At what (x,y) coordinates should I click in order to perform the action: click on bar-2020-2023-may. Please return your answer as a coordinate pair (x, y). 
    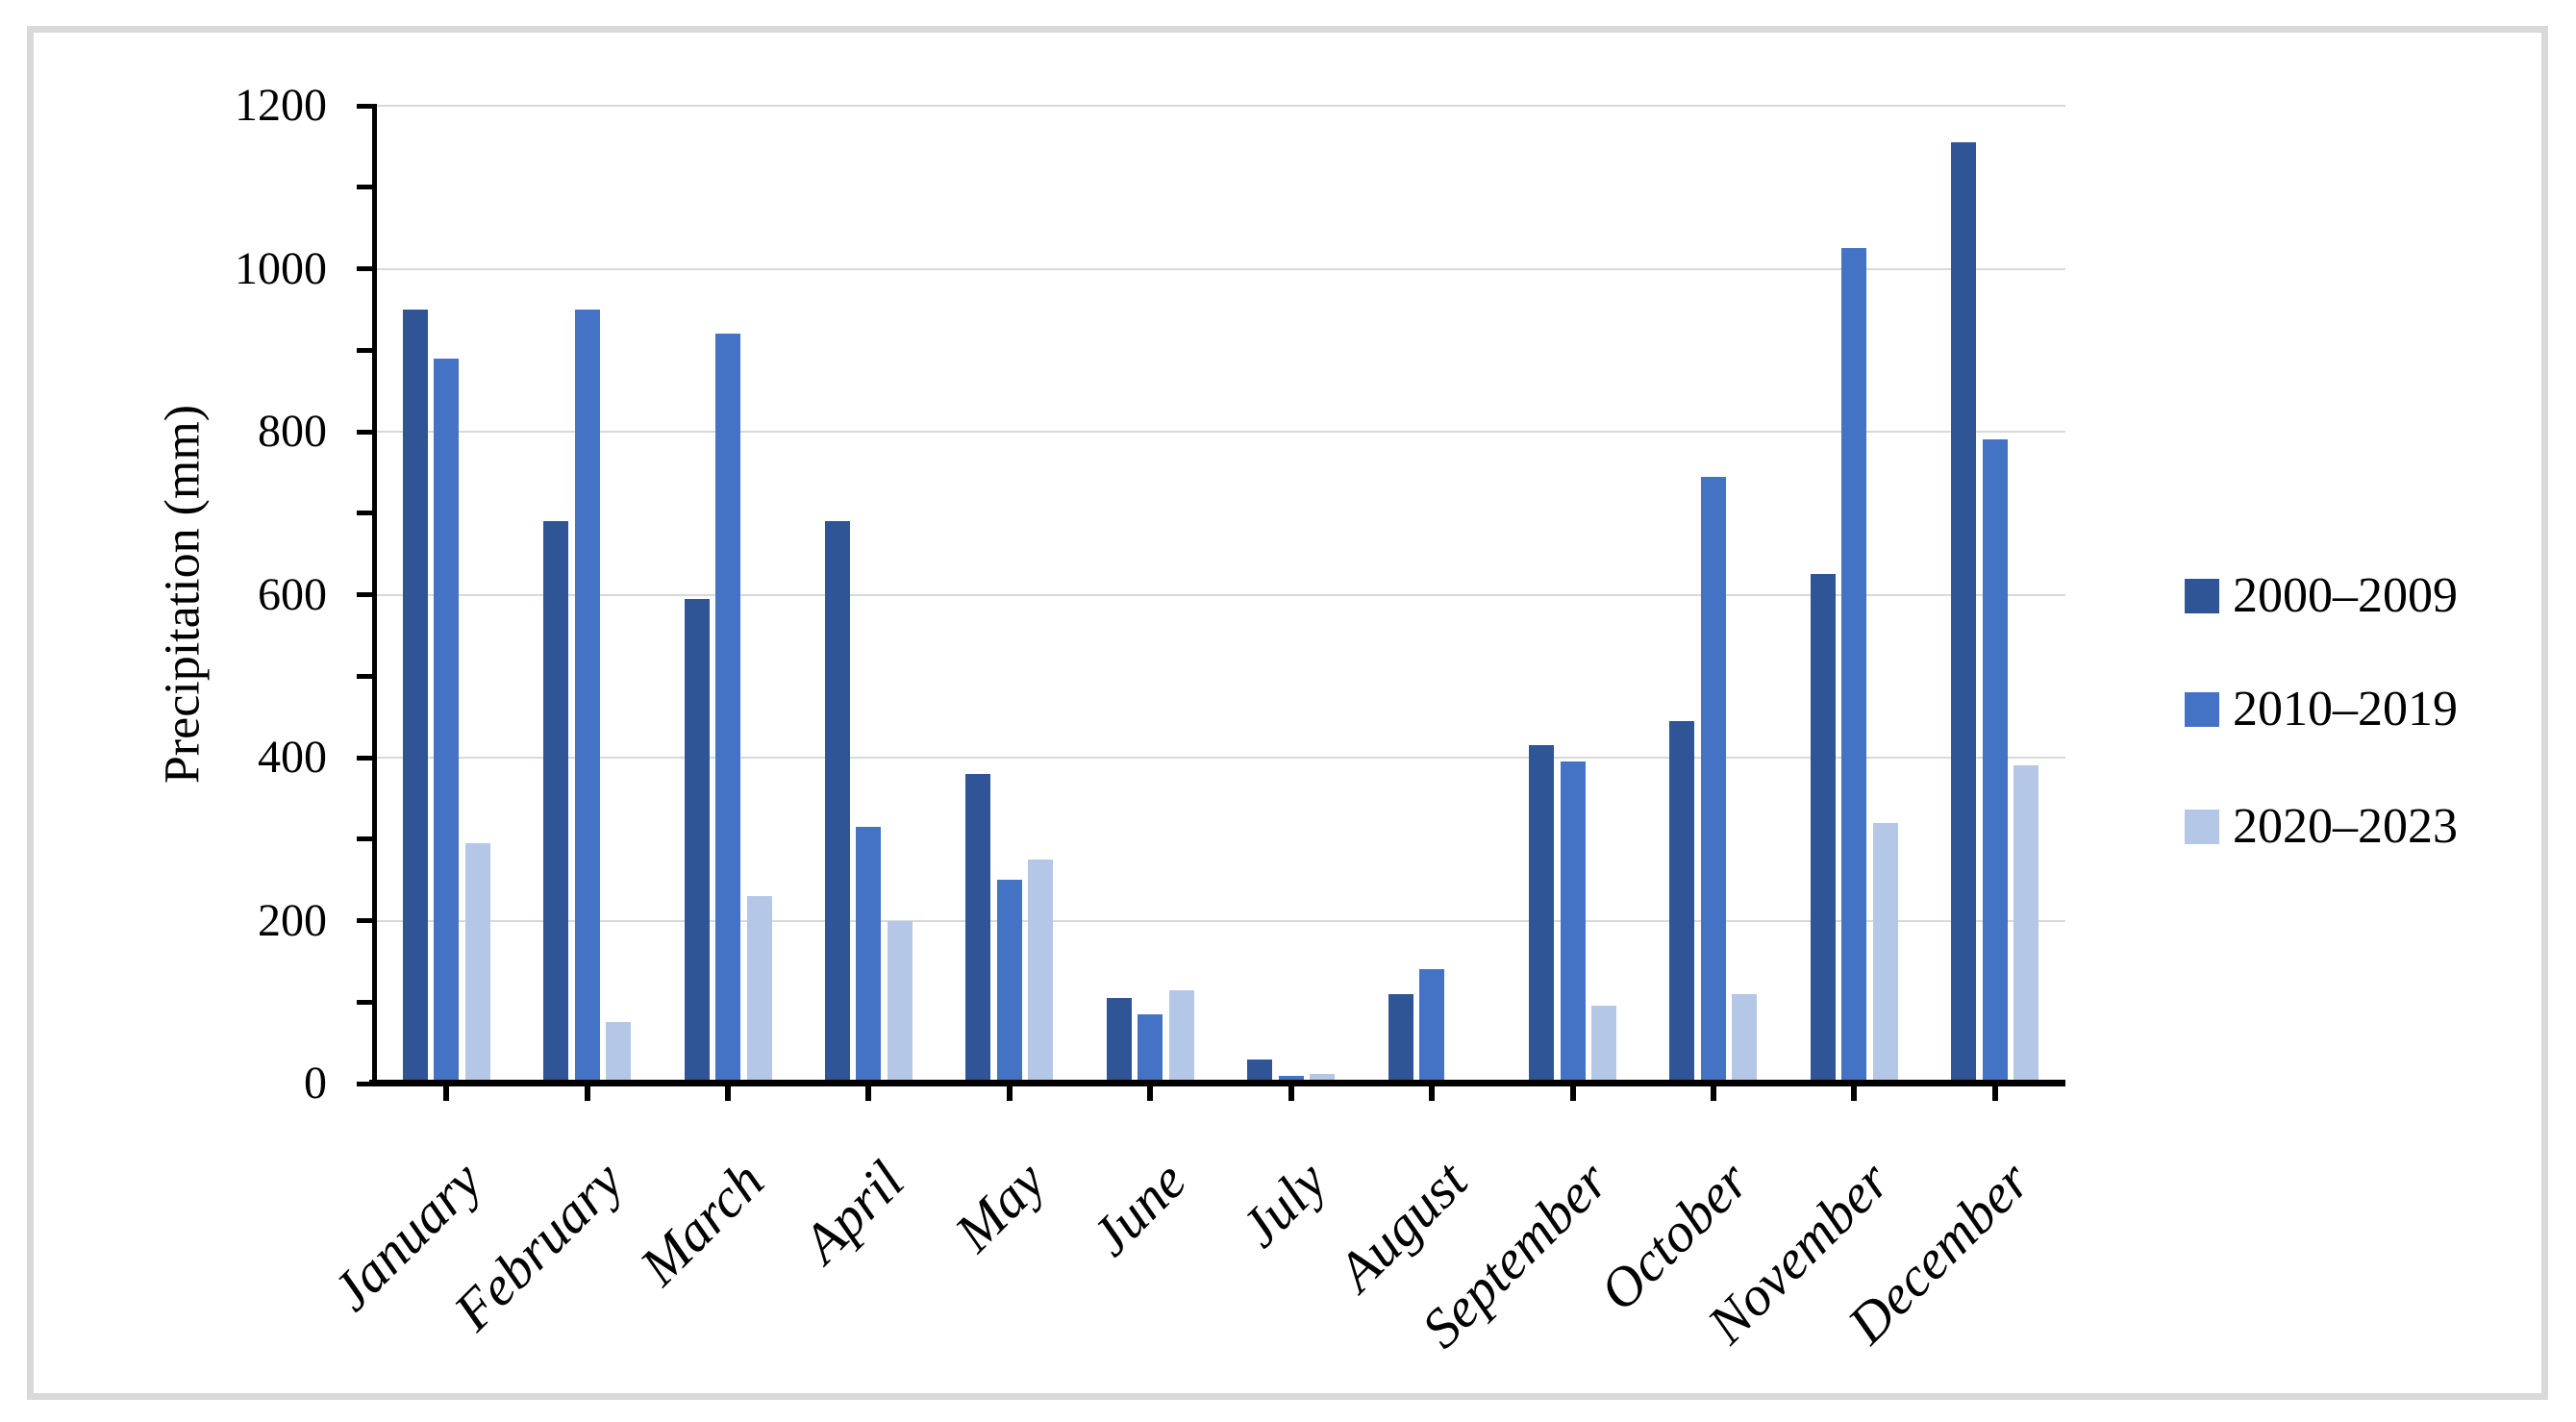
    Looking at the image, I should click on (1041, 971).